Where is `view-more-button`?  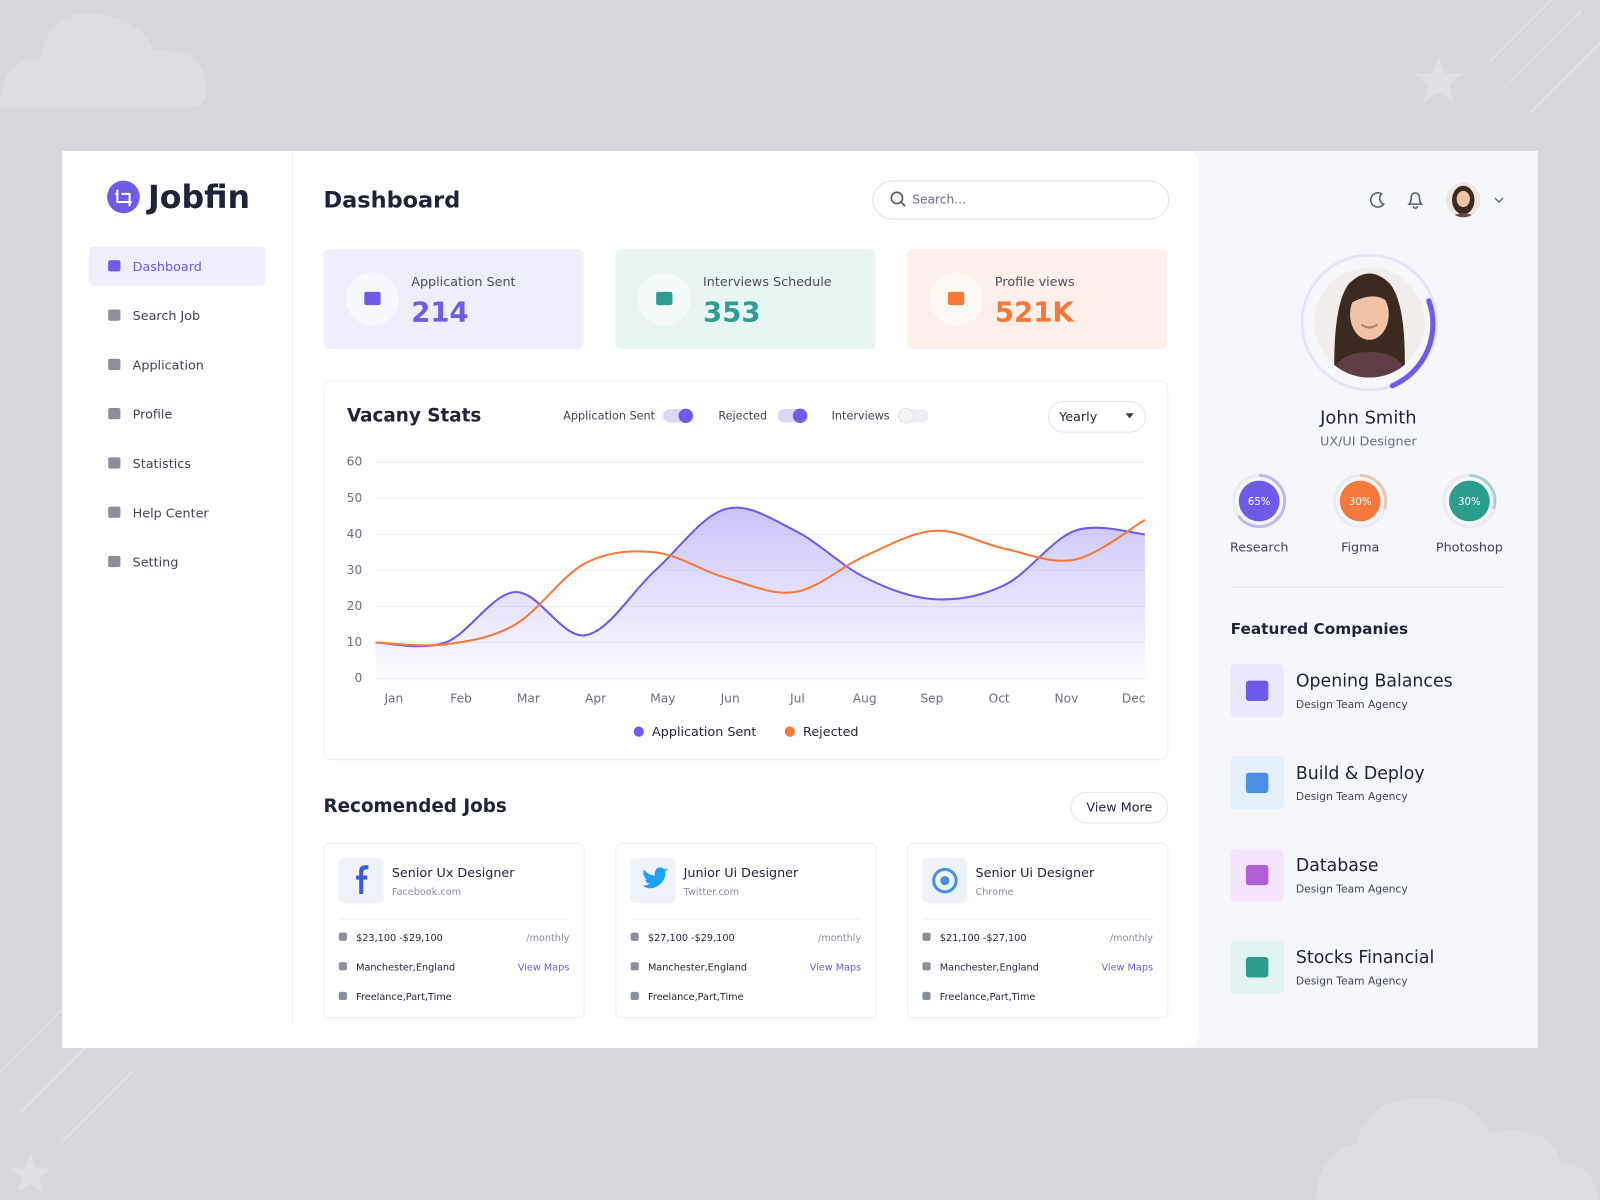
view-more-button is located at coordinates (1119, 807).